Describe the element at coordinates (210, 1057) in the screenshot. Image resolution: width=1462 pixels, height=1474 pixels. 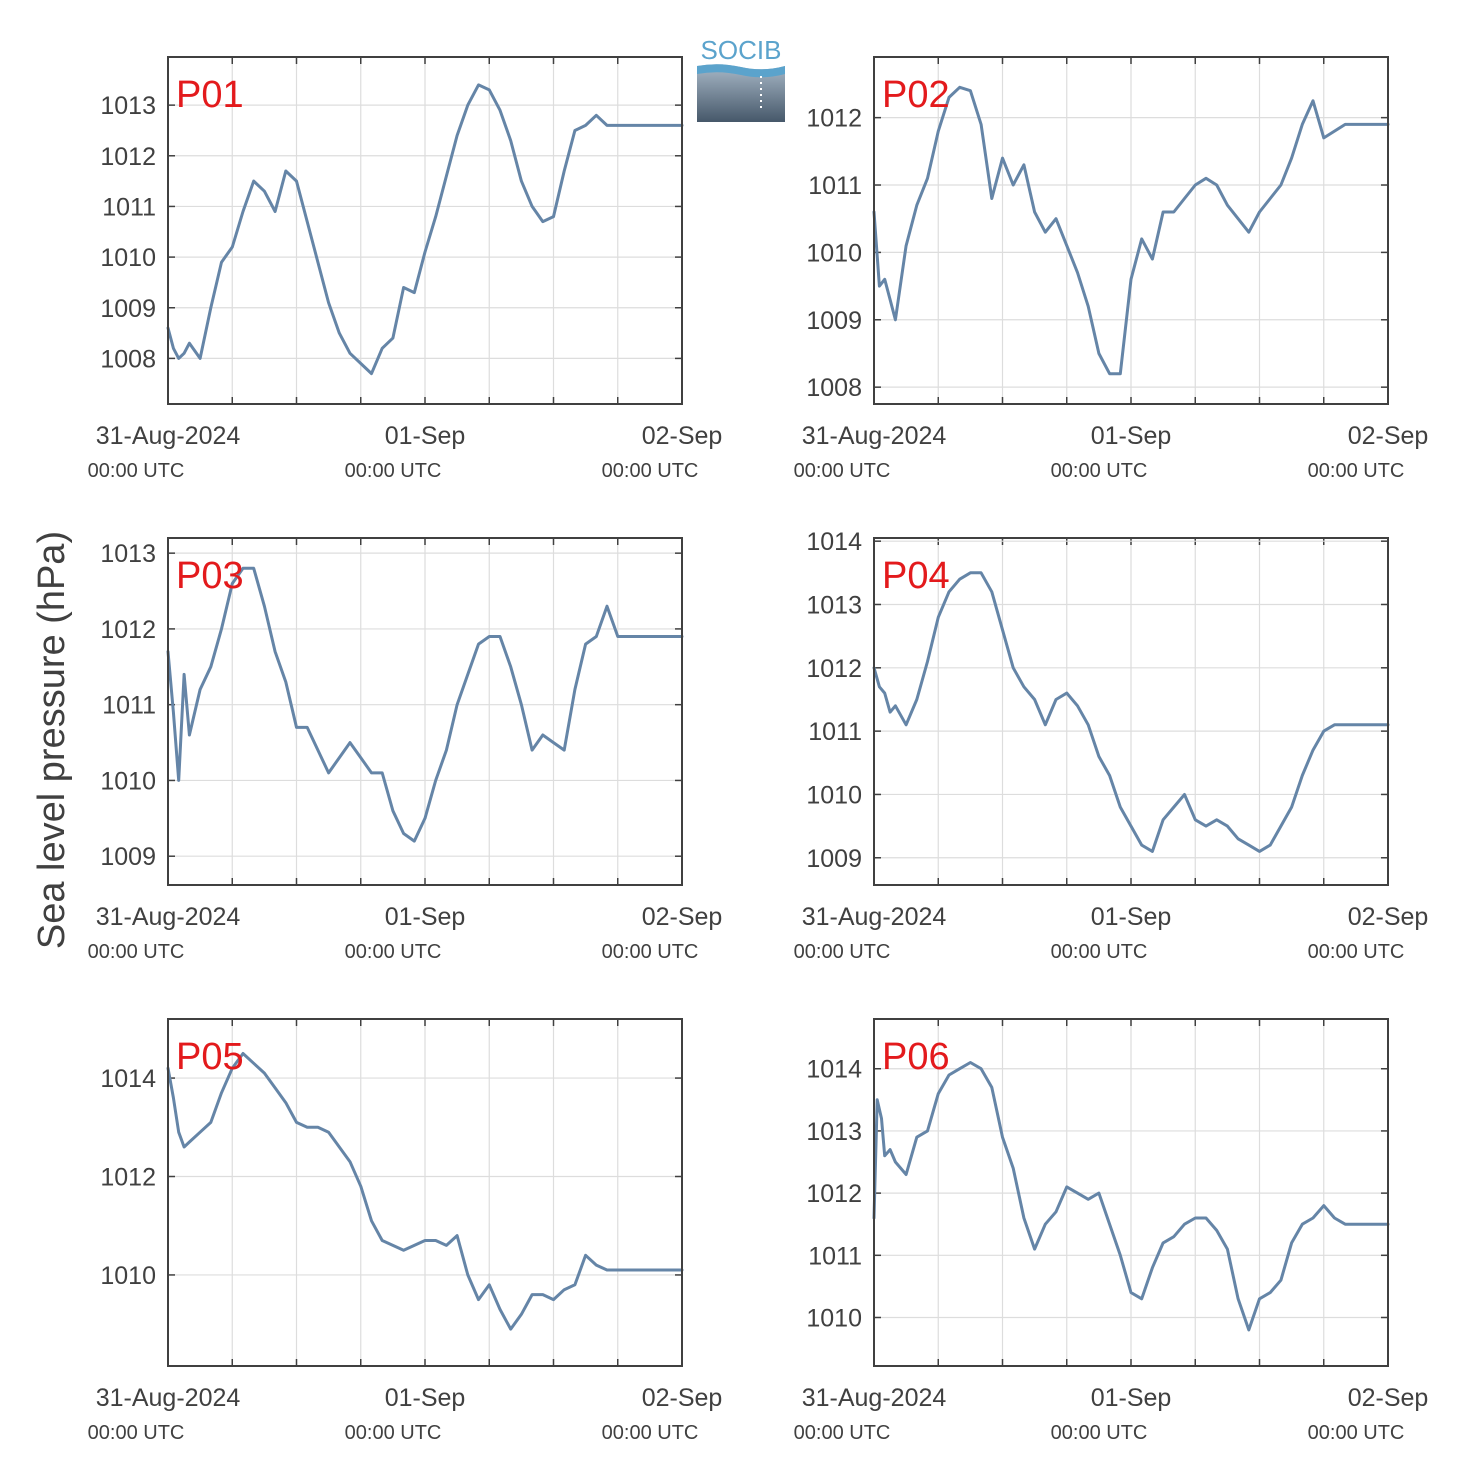
I see `panel-label: P05` at that location.